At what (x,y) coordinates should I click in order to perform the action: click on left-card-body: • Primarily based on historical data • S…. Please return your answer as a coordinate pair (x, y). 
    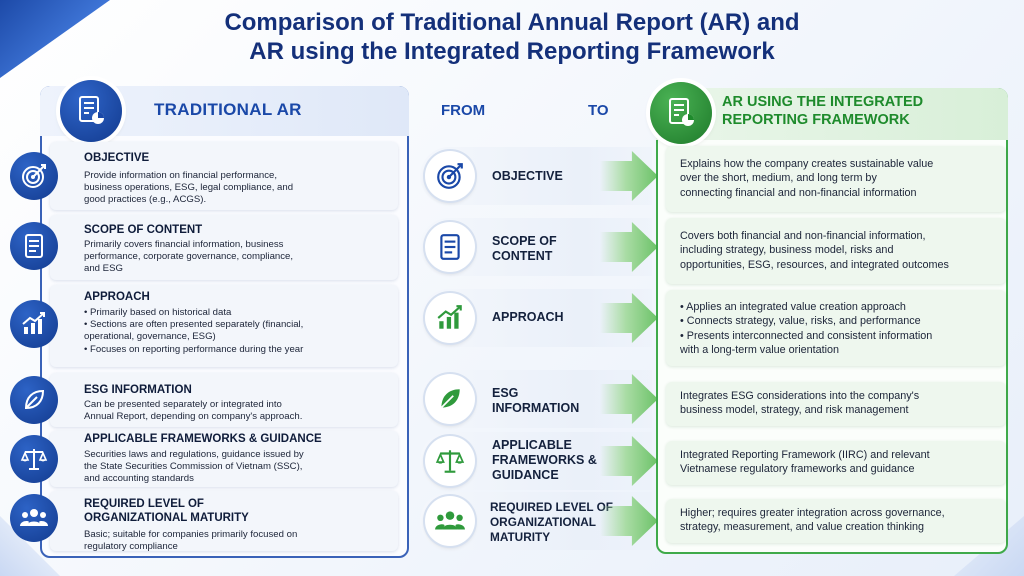
    Looking at the image, I should click on (215, 331).